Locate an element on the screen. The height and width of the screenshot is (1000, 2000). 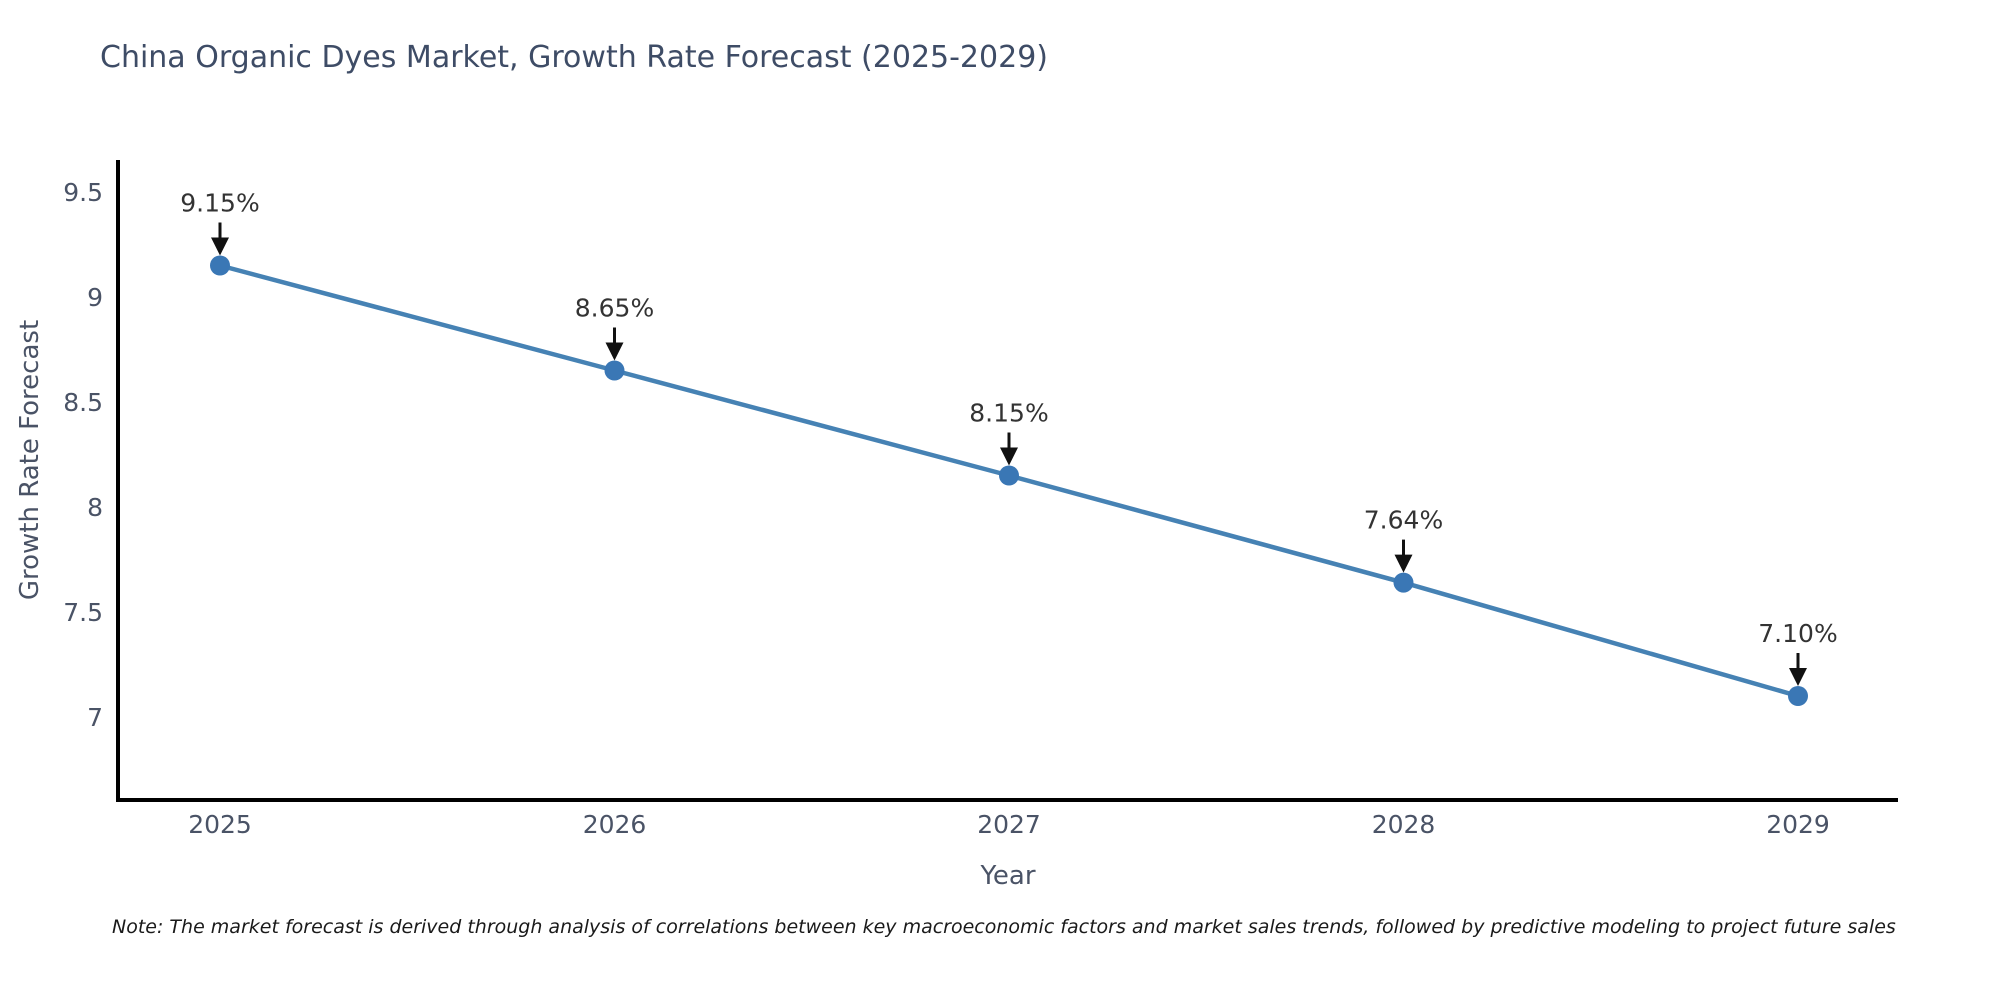
x-tick-label: 2026 is located at coordinates (615, 824).